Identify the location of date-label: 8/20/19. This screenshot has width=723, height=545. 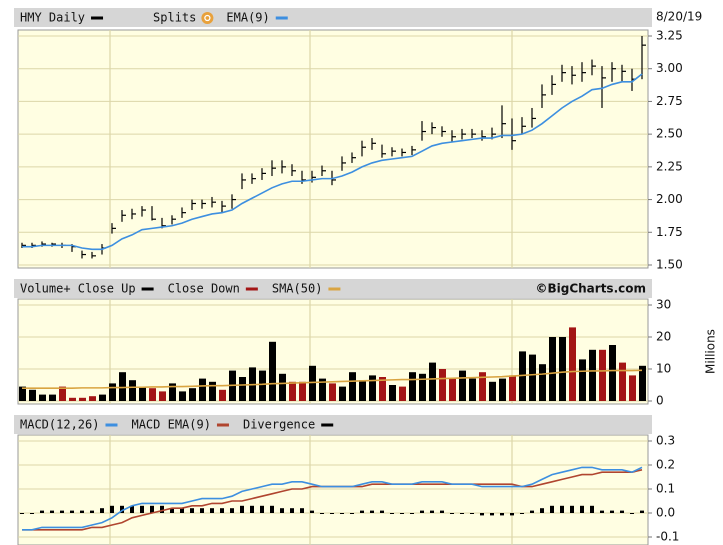
(679, 17).